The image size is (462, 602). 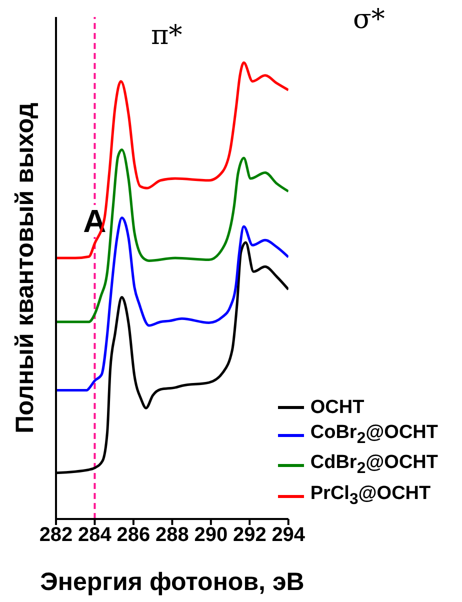 I want to click on legend-label: CdBr$_{2}$@OCHT, so click(x=374, y=465).